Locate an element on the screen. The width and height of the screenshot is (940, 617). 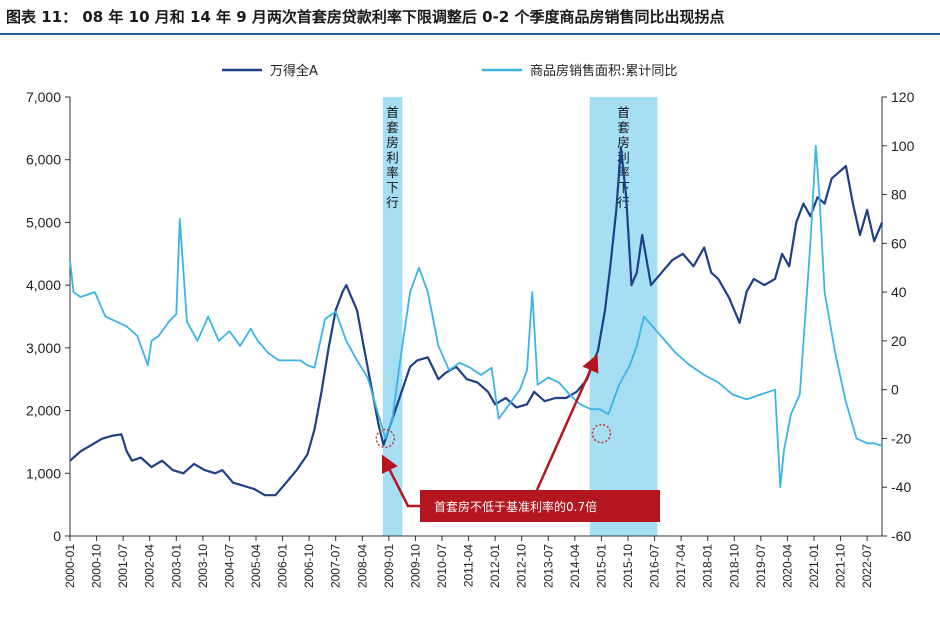
x-tick-label: 2021-01 is located at coordinates (814, 566).